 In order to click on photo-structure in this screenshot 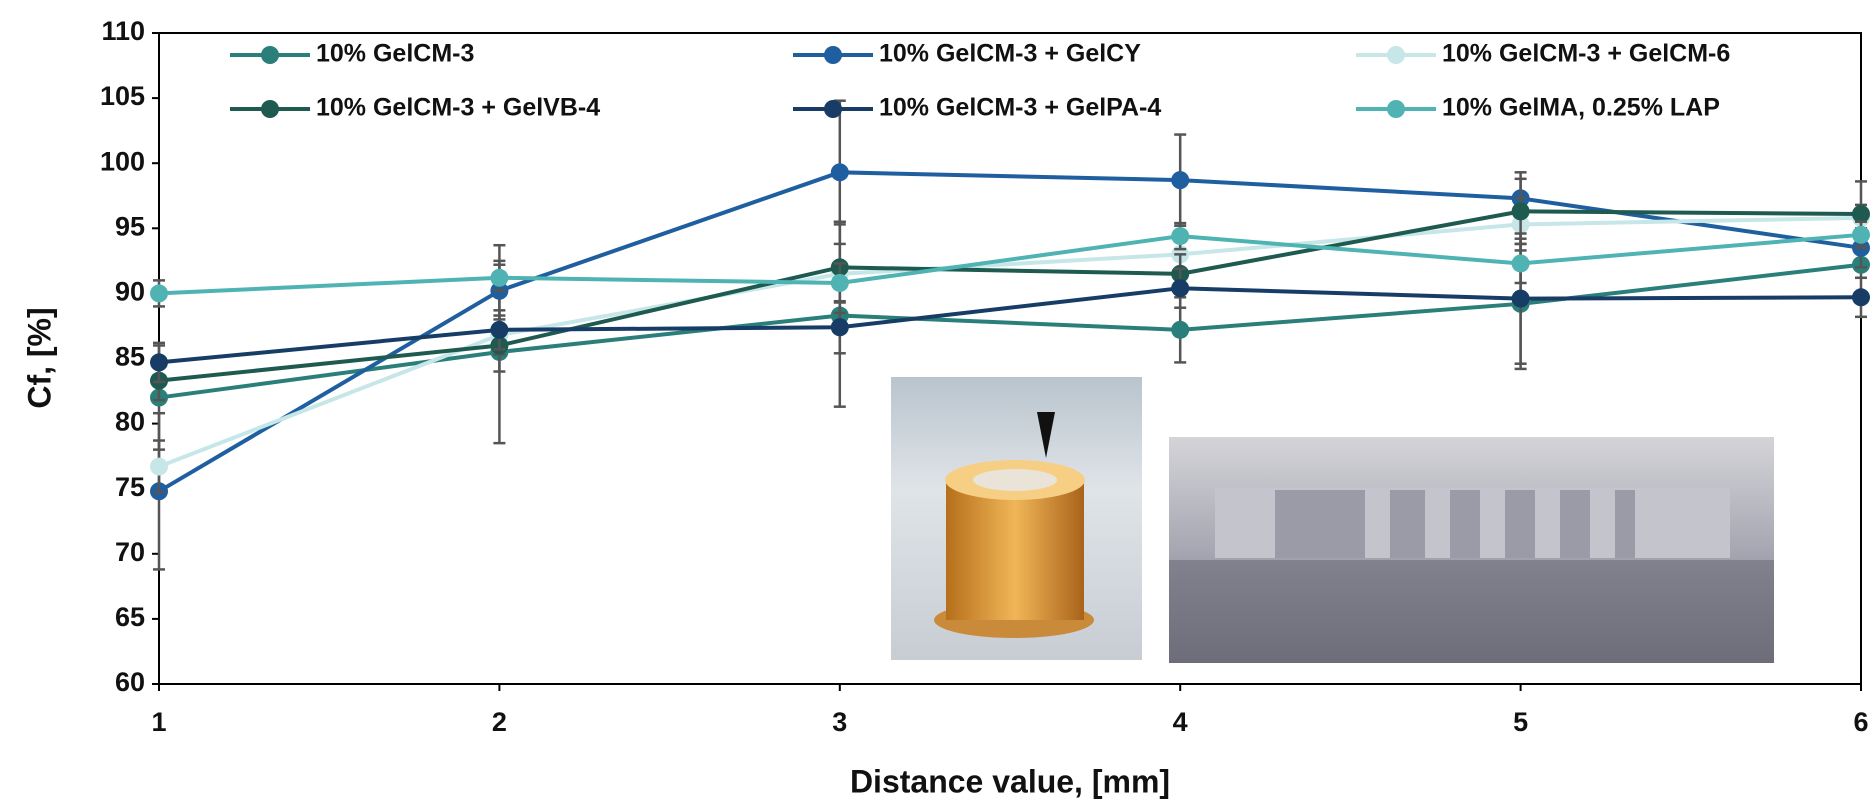, I will do `click(1471, 550)`.